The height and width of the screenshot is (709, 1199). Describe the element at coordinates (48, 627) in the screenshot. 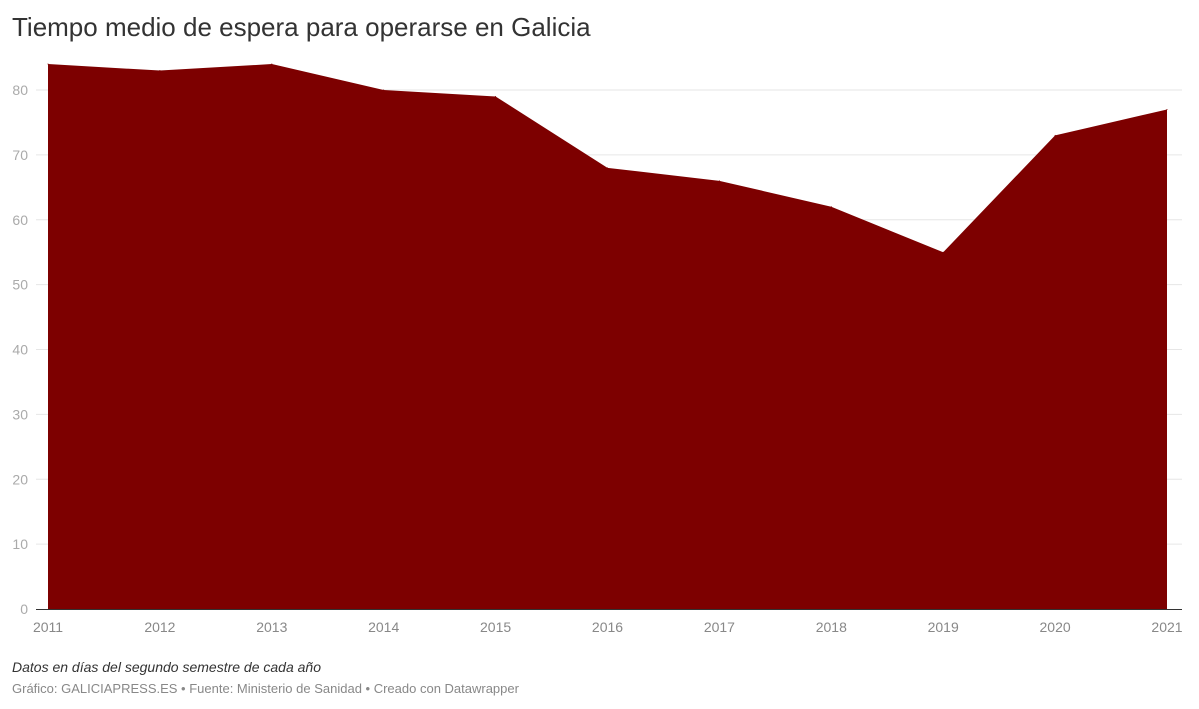

I see `x-tick-label: 2011` at that location.